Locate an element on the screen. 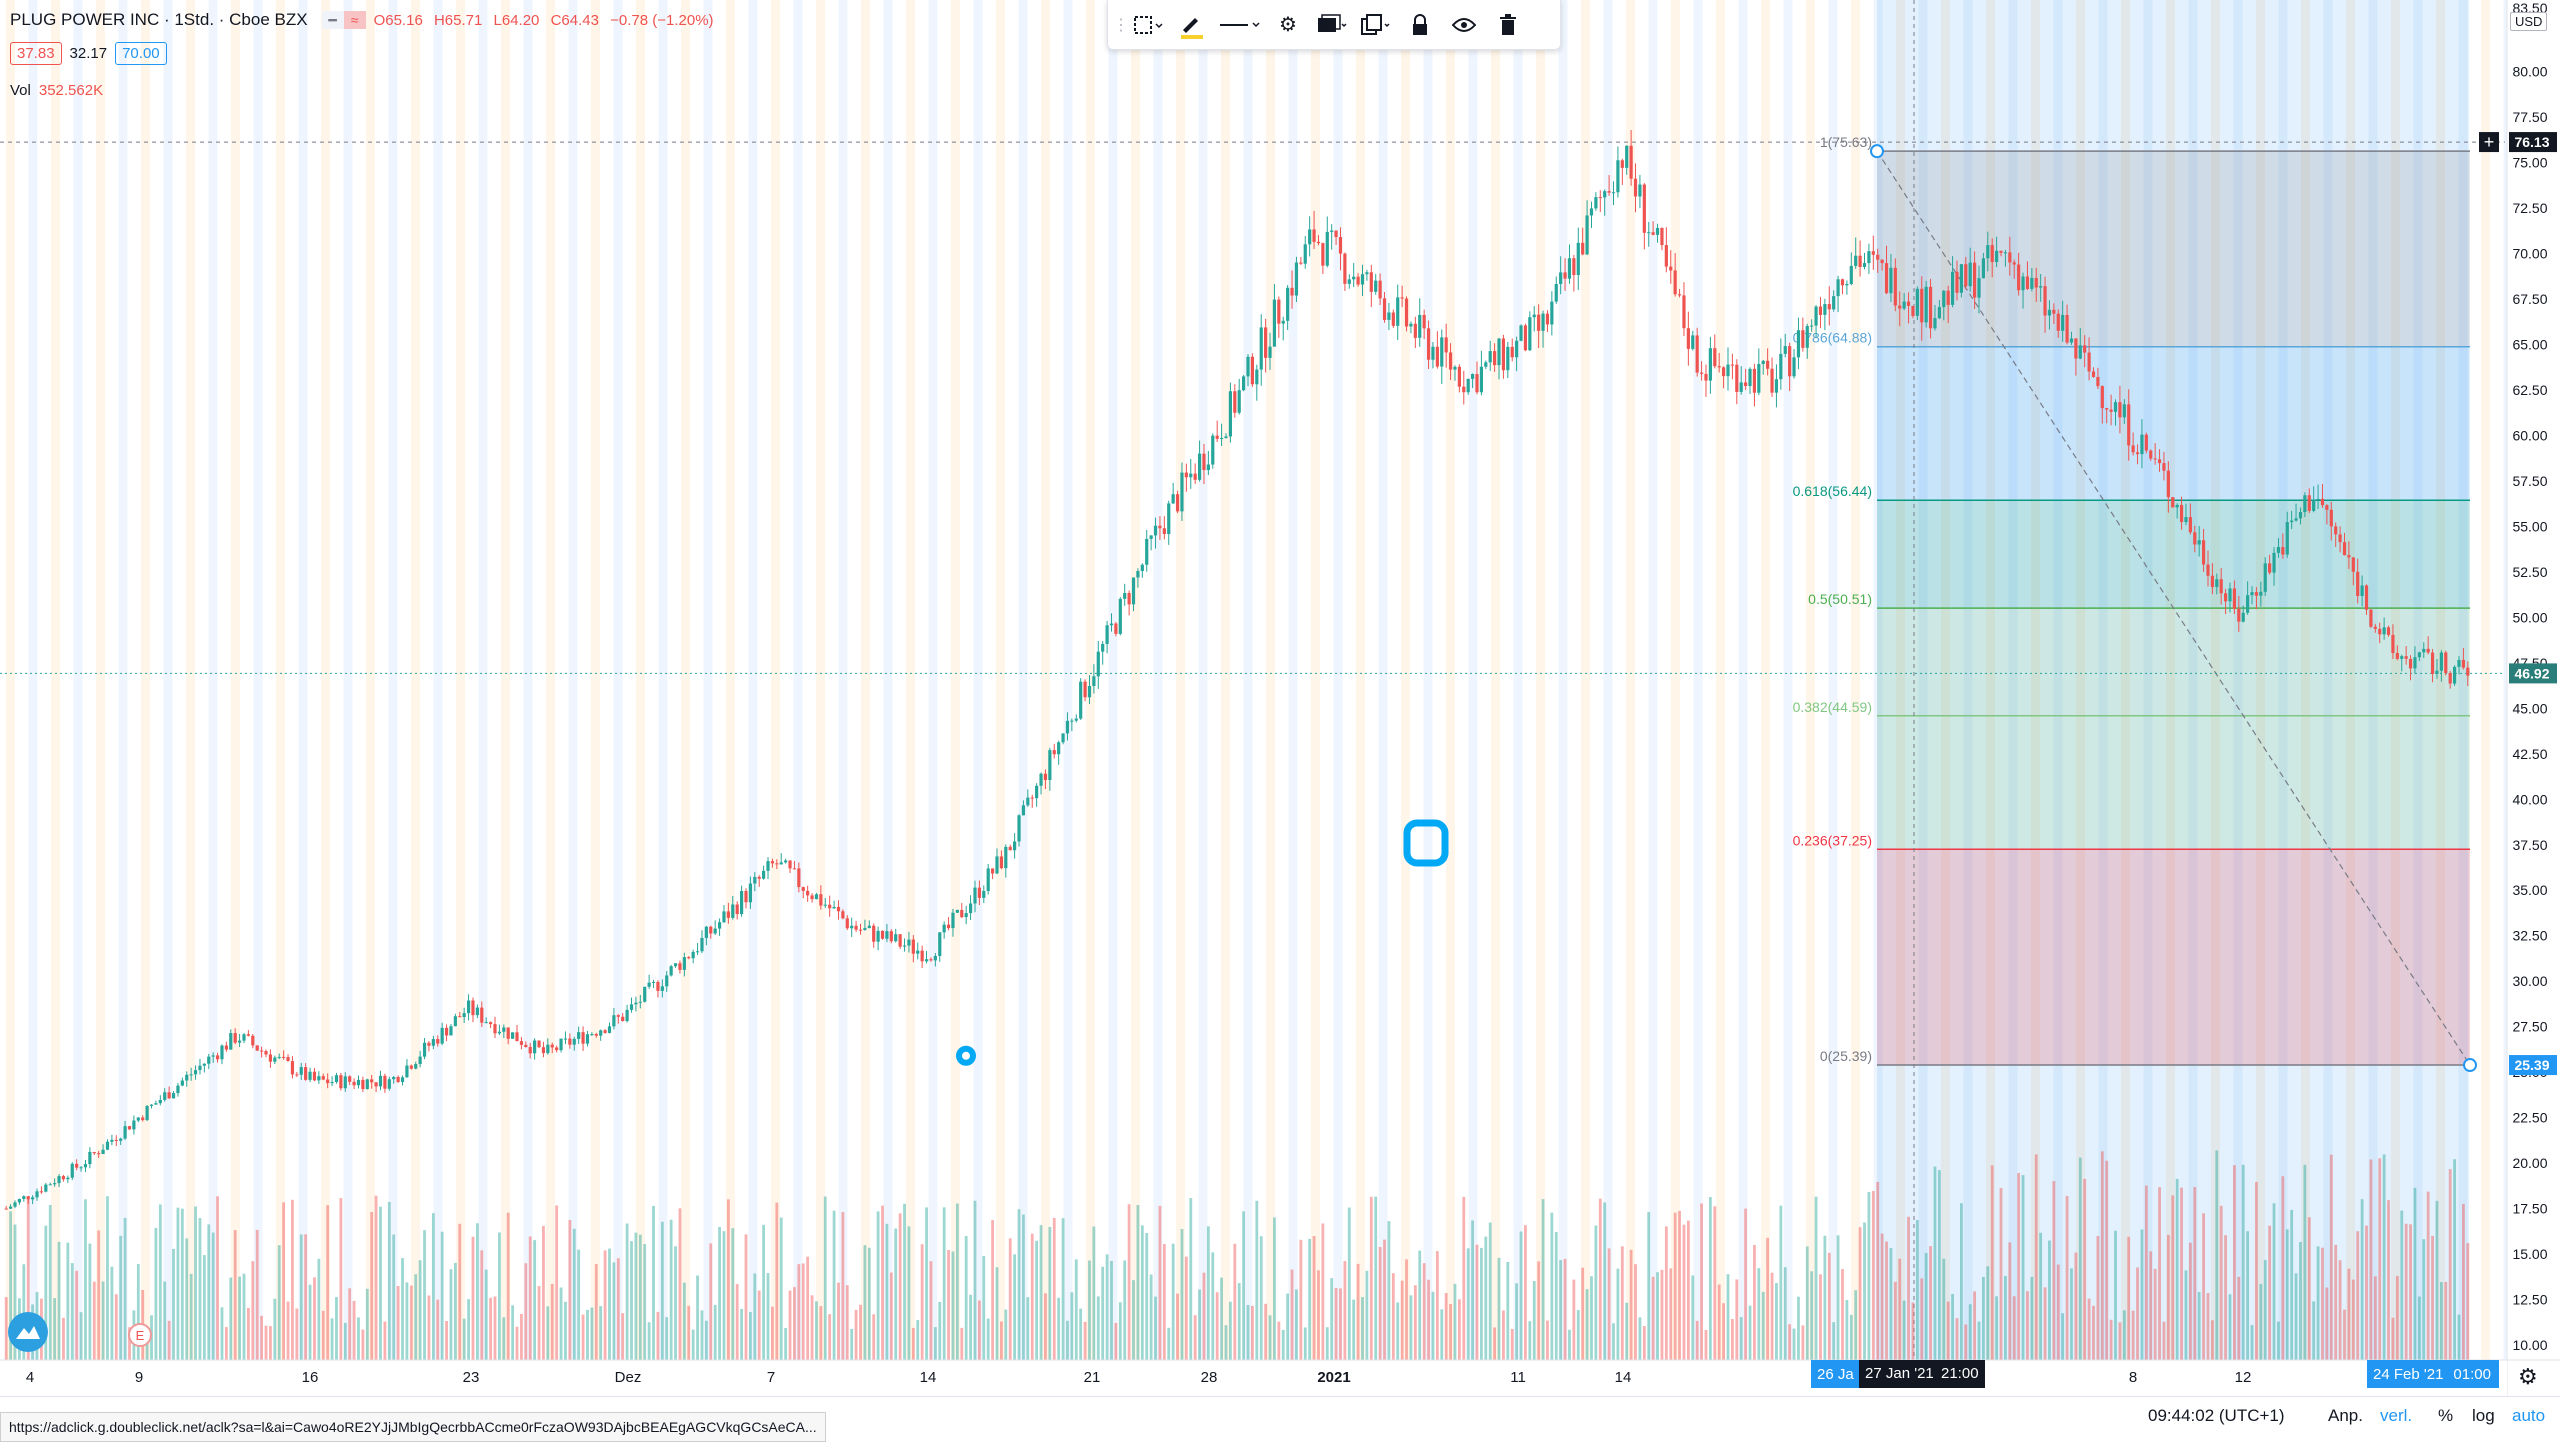  eye-icon is located at coordinates (1464, 25).